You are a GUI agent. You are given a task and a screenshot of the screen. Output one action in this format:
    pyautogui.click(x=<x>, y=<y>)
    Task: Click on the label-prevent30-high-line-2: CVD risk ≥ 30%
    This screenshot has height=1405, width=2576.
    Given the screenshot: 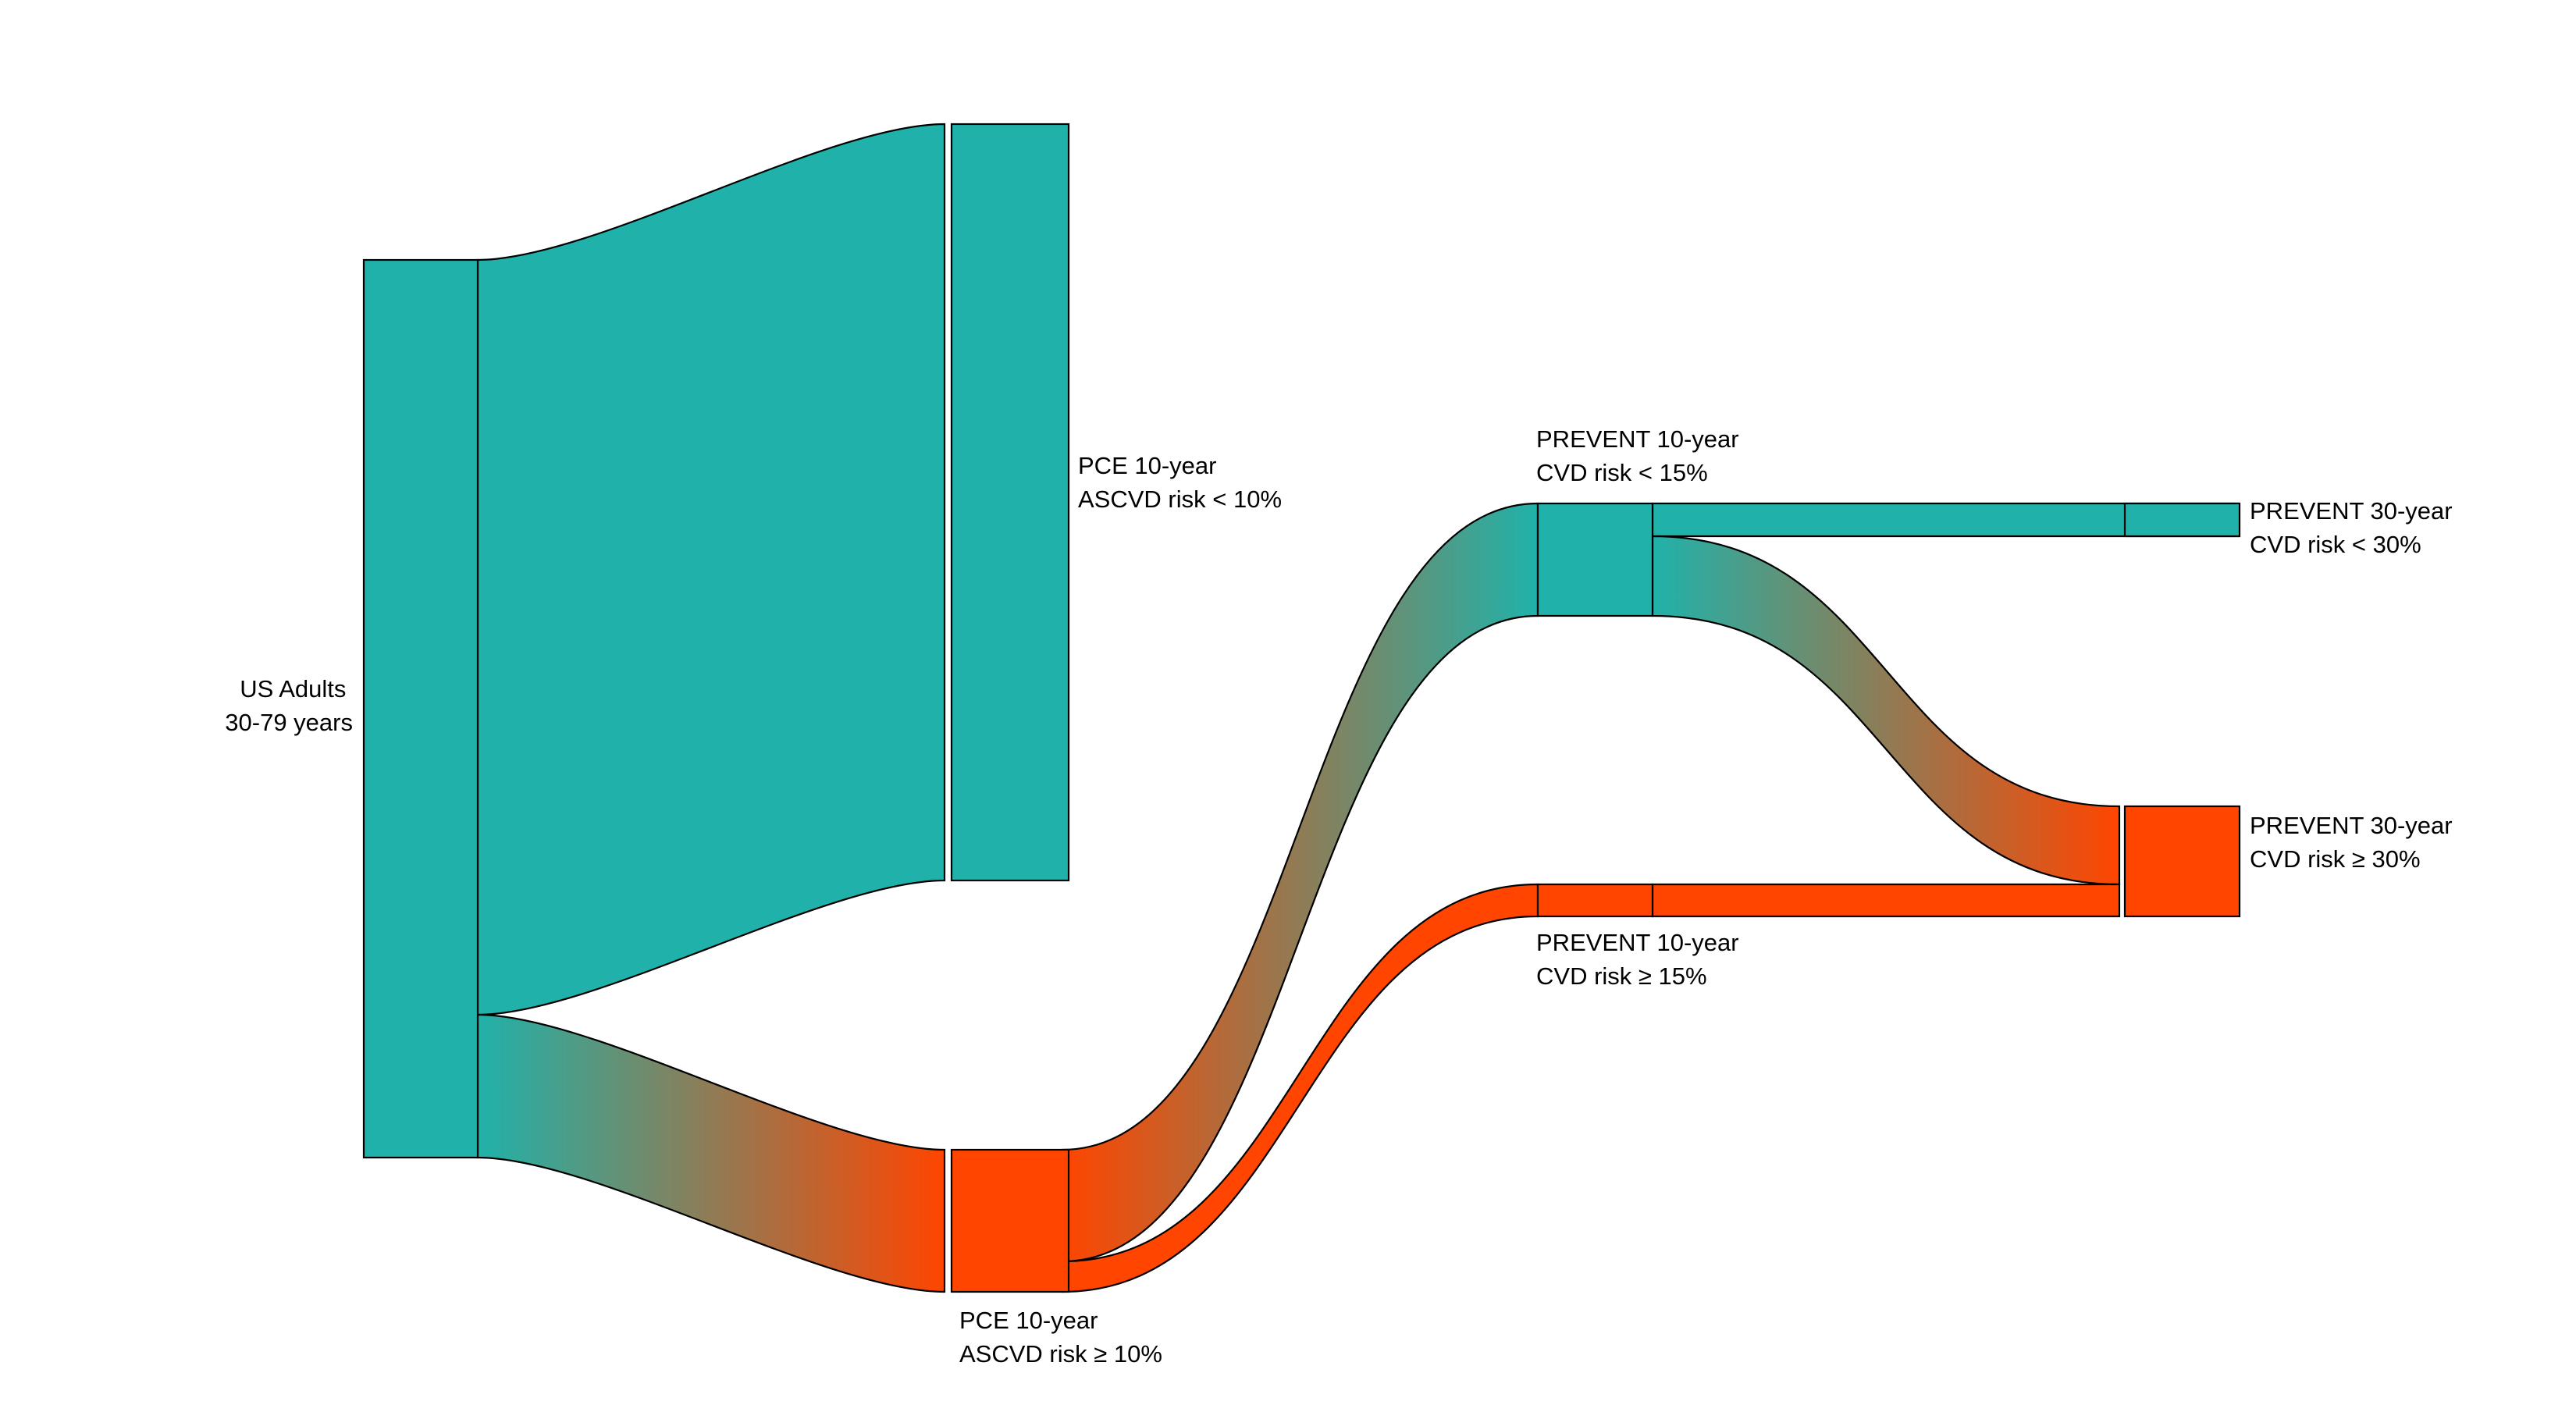 What is the action you would take?
    pyautogui.click(x=2335, y=859)
    